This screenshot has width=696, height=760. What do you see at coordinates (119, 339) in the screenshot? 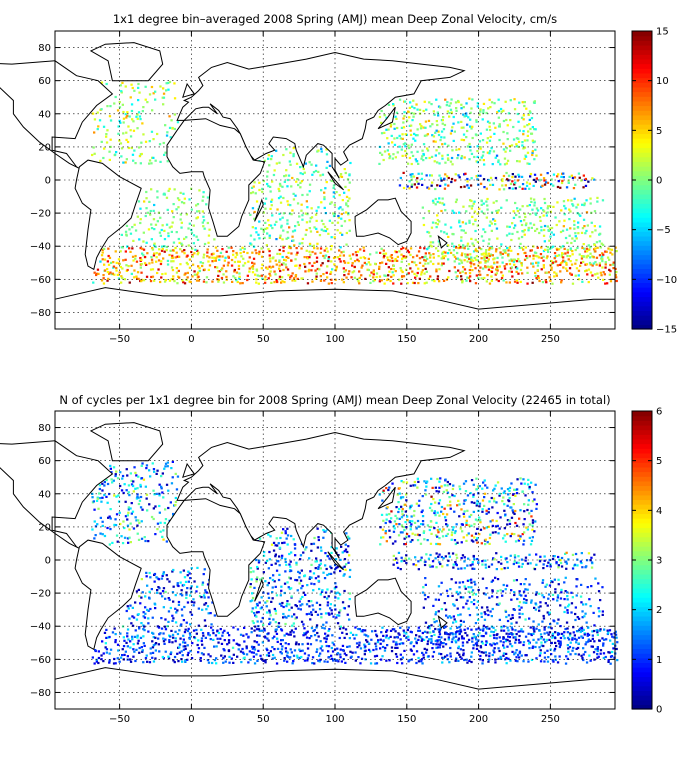
I see `x-tick-label: −50` at bounding box center [119, 339].